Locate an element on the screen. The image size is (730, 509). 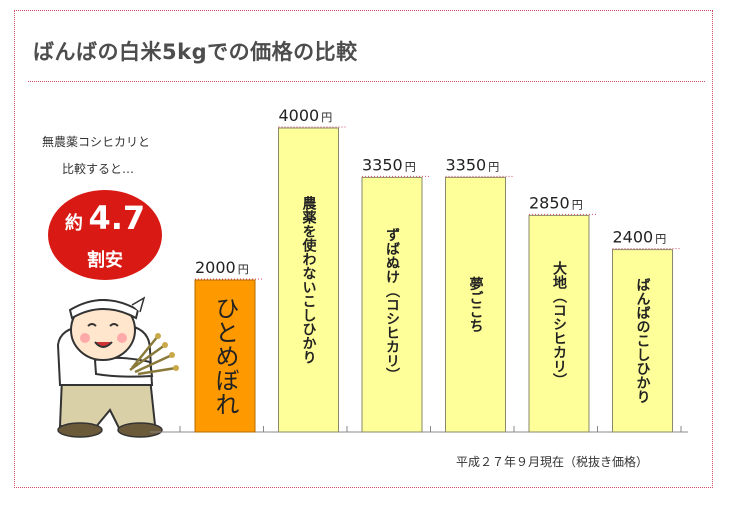
category-label: ずばぬけ（コシヒカリ） is located at coordinates (392, 305).